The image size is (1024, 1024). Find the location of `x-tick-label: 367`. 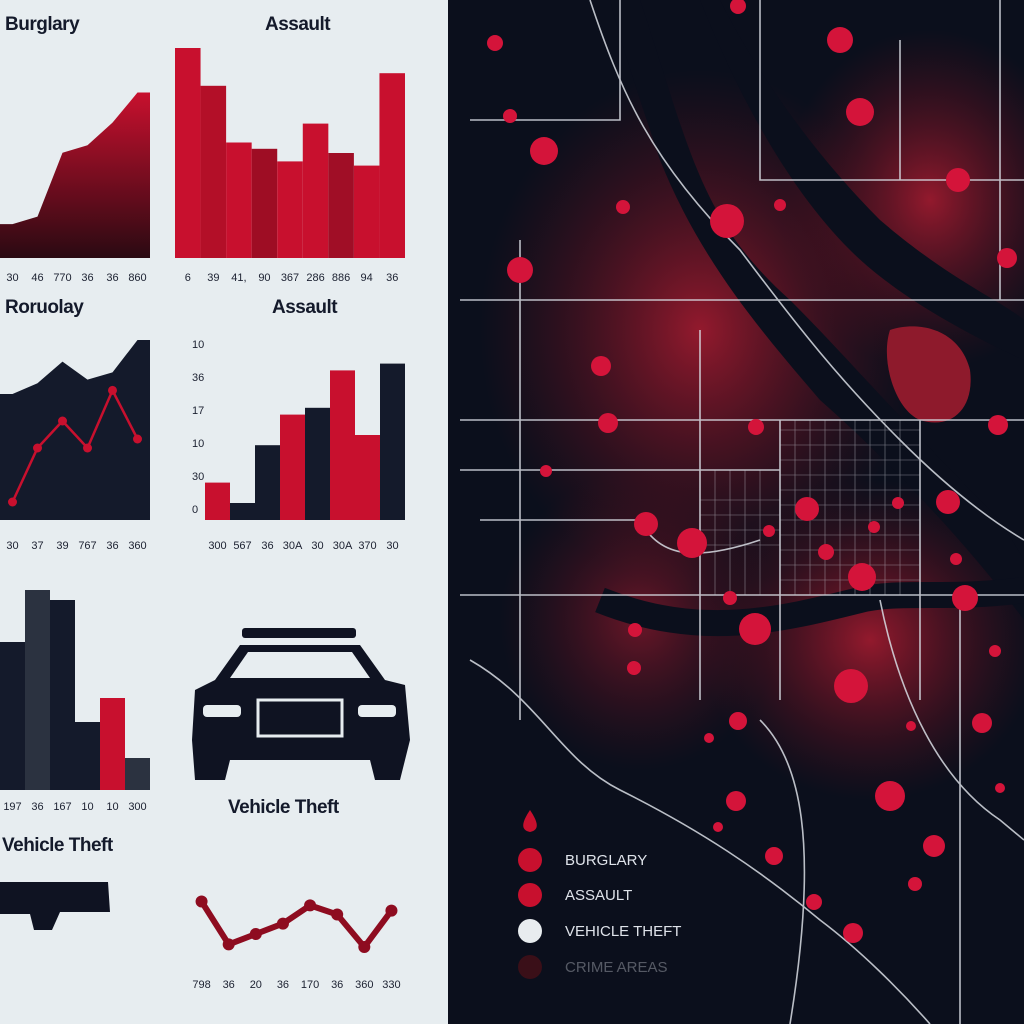

x-tick-label: 367 is located at coordinates (290, 278).